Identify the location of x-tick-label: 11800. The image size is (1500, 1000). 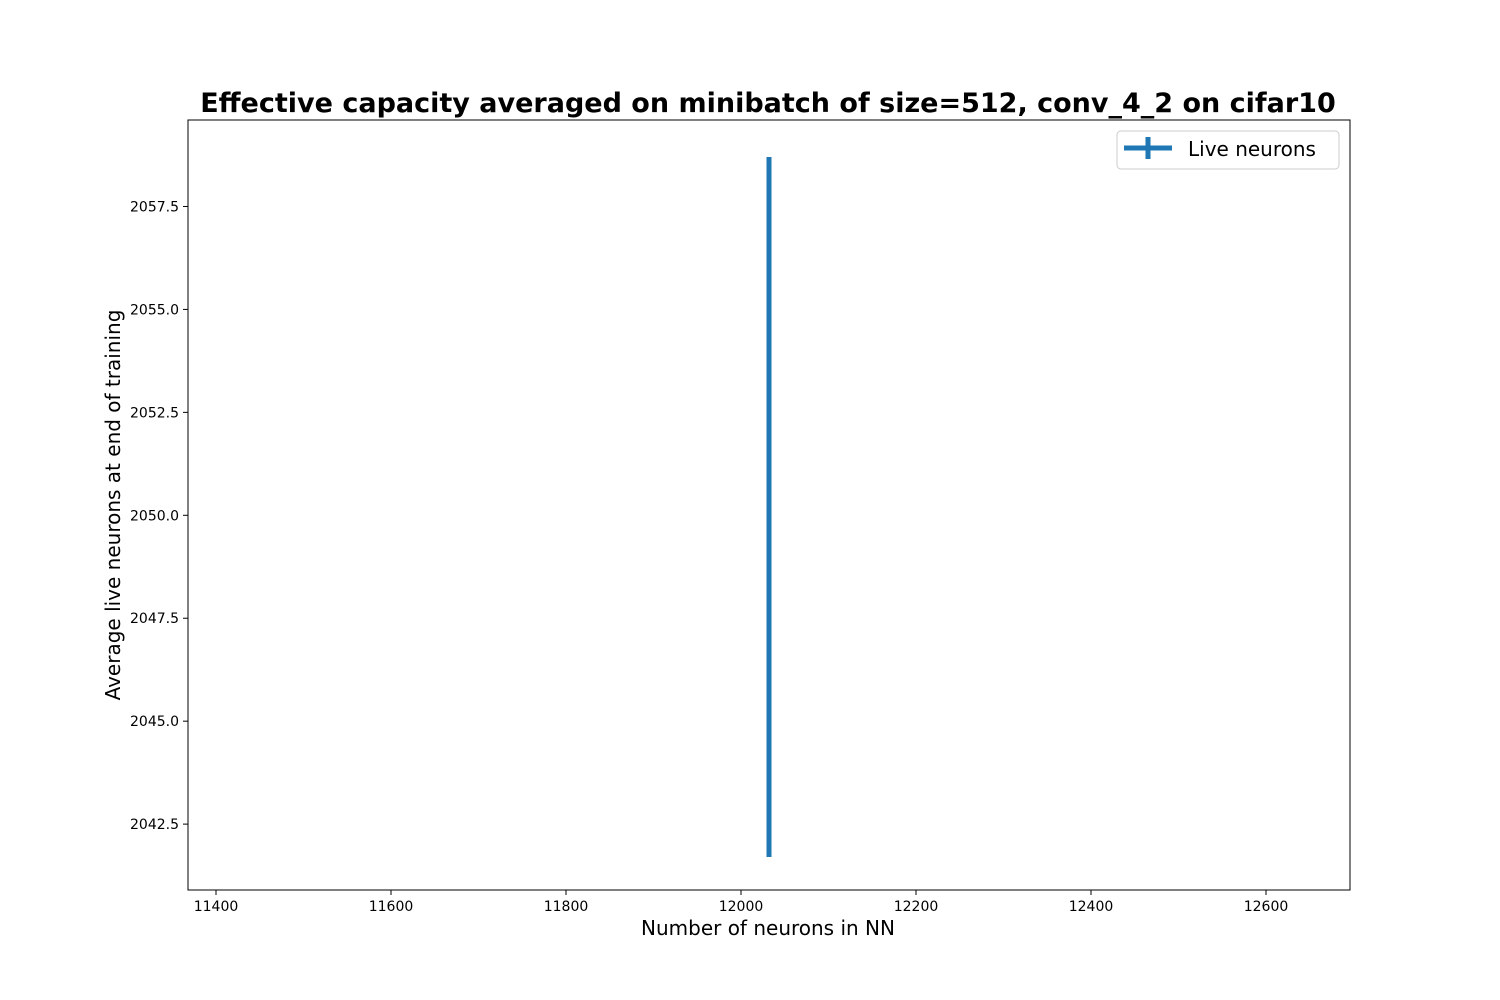
(566, 907).